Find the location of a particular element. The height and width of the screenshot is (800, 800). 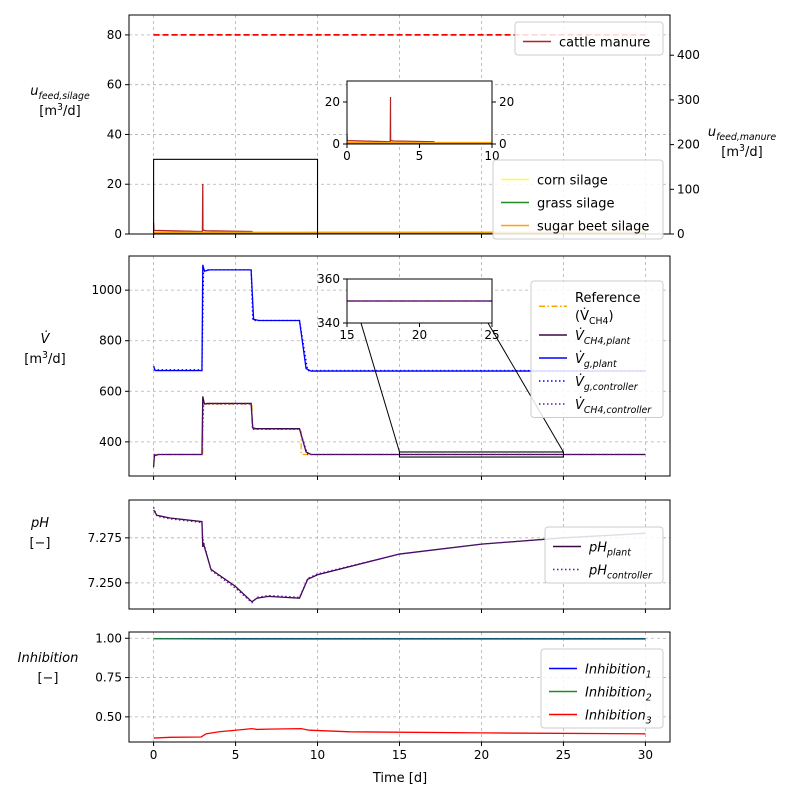

legend-label: Reference is located at coordinates (607, 298).